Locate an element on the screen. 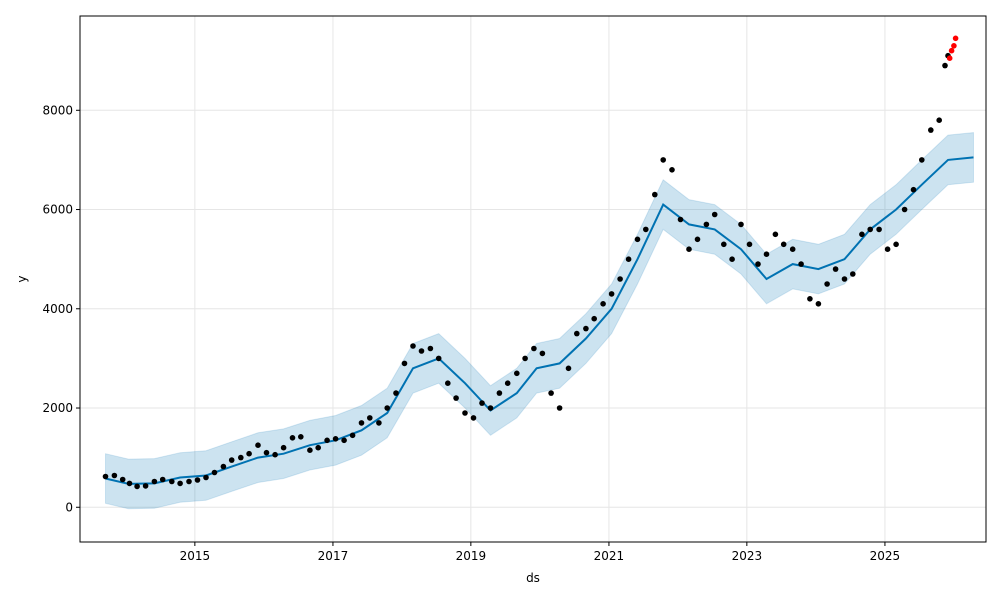 The width and height of the screenshot is (1000, 600). recent-points is located at coordinates (952, 48).